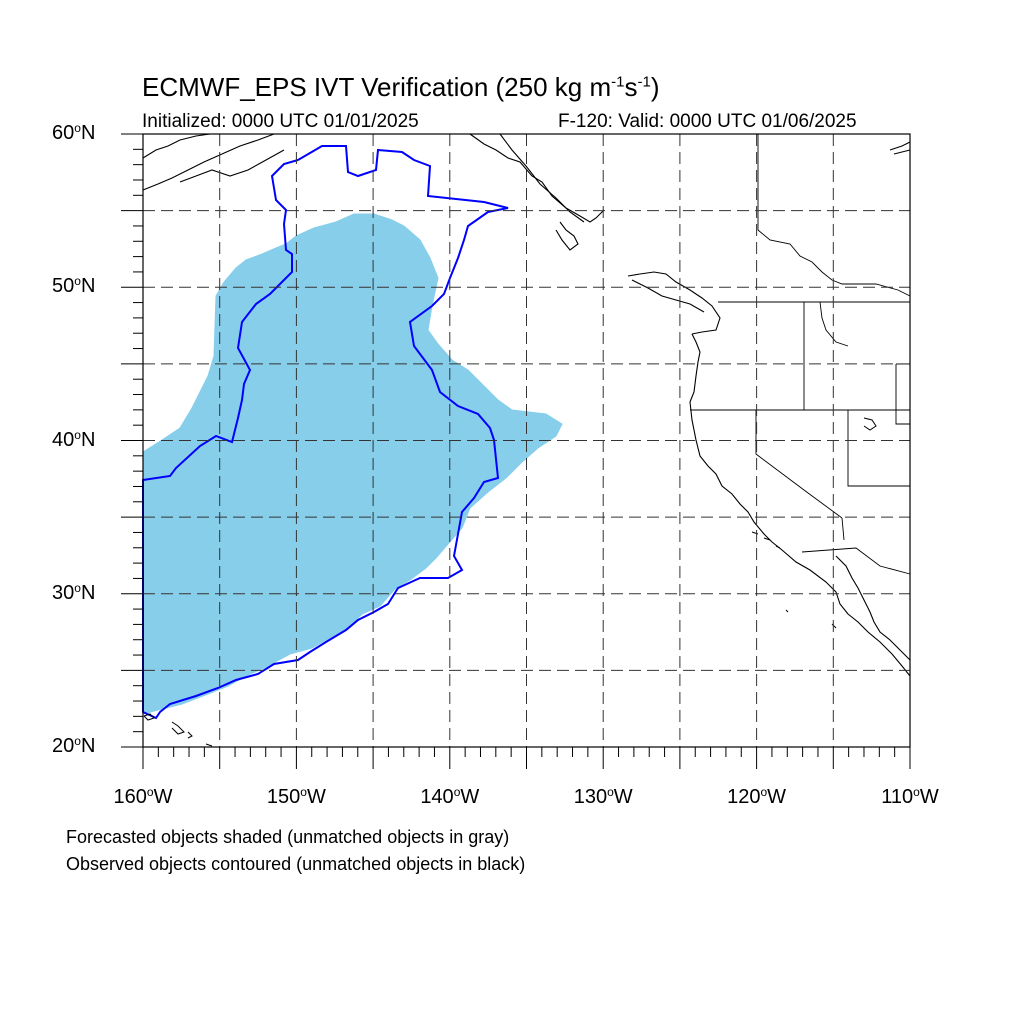 This screenshot has width=1024, height=1024. What do you see at coordinates (757, 796) in the screenshot?
I see `longitude-label: 120oW` at bounding box center [757, 796].